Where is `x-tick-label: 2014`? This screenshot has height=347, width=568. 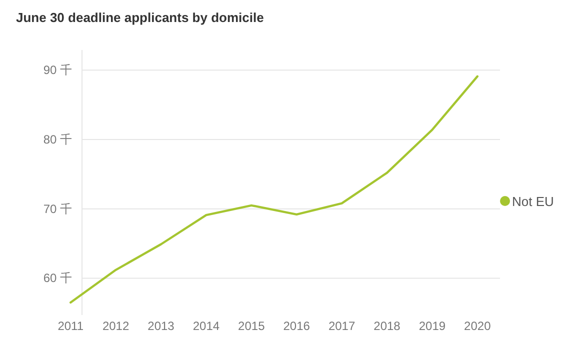 x-tick-label: 2014 is located at coordinates (206, 326).